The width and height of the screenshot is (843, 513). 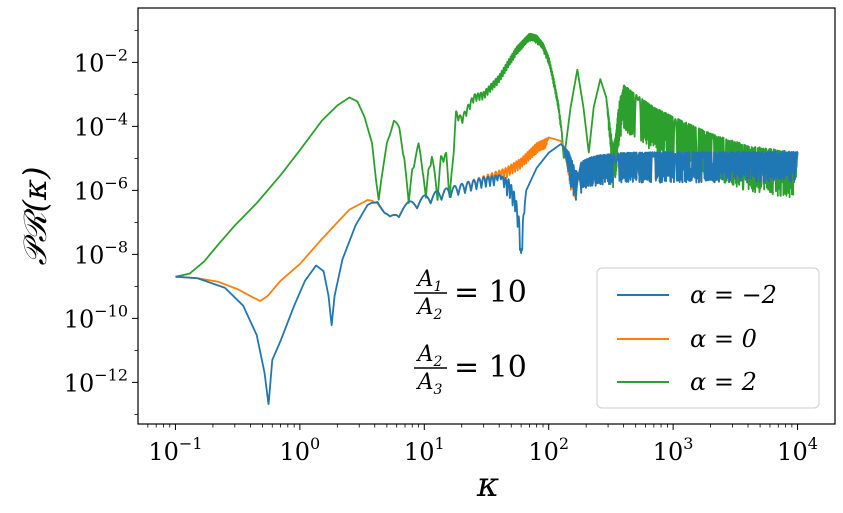 What do you see at coordinates (315, 443) in the screenshot?
I see `x-tick-exponent: 0` at bounding box center [315, 443].